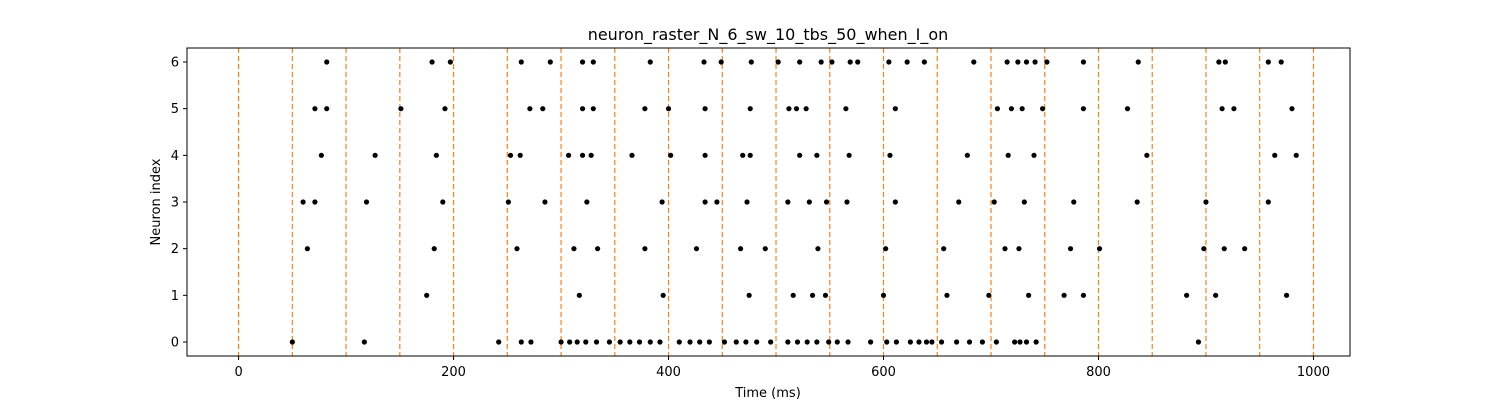 This screenshot has width=1500, height=404. Describe the element at coordinates (156, 201) in the screenshot. I see `y-axis-label: Neuron index` at that location.